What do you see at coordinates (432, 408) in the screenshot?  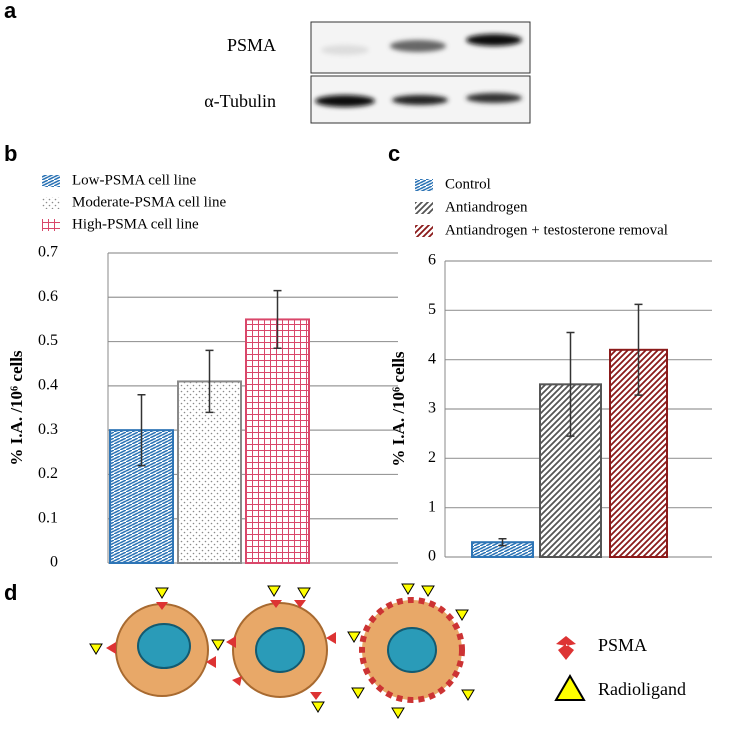 I see `y-tick-label: 3` at bounding box center [432, 408].